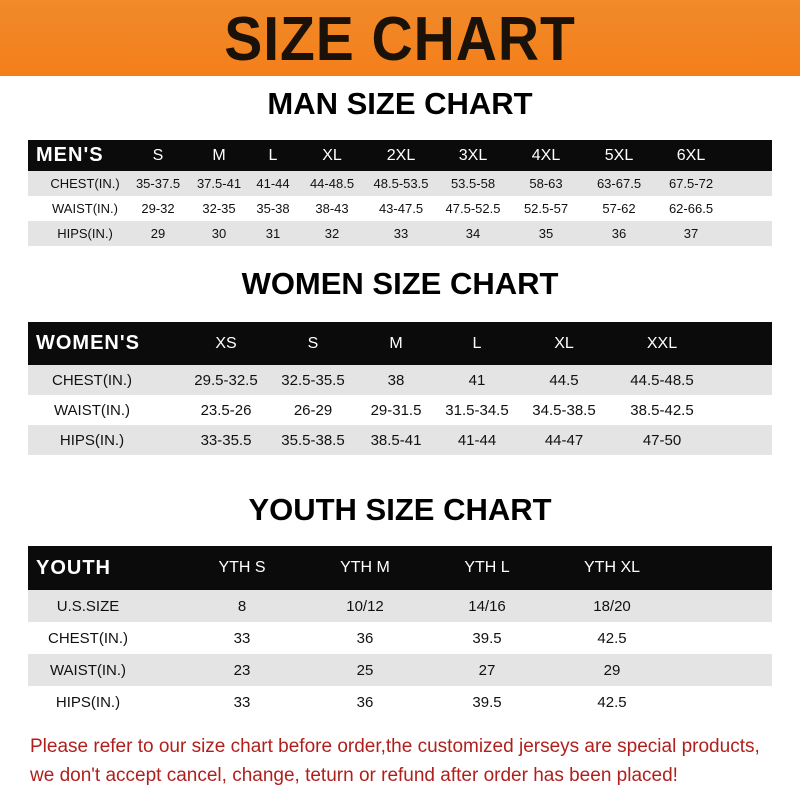 The width and height of the screenshot is (800, 800). Describe the element at coordinates (473, 155) in the screenshot. I see `size-header: 3XL` at that location.